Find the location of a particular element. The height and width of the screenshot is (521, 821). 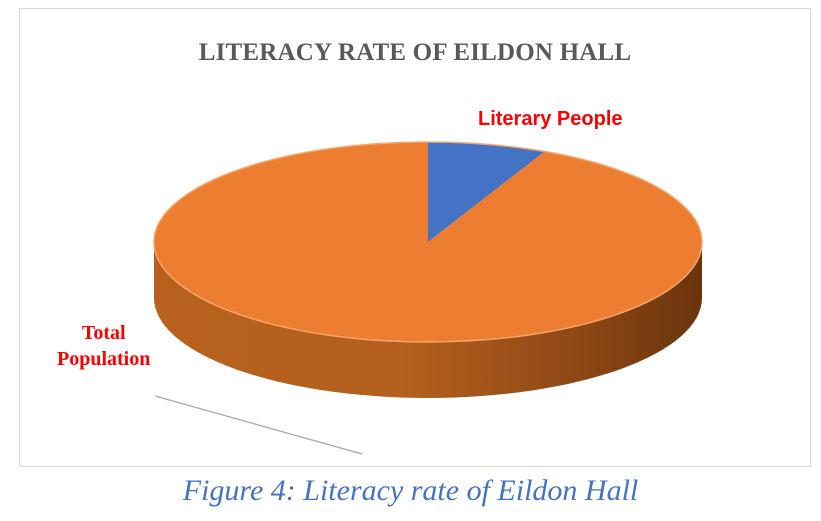

label-total-line2: Population is located at coordinates (104, 359).